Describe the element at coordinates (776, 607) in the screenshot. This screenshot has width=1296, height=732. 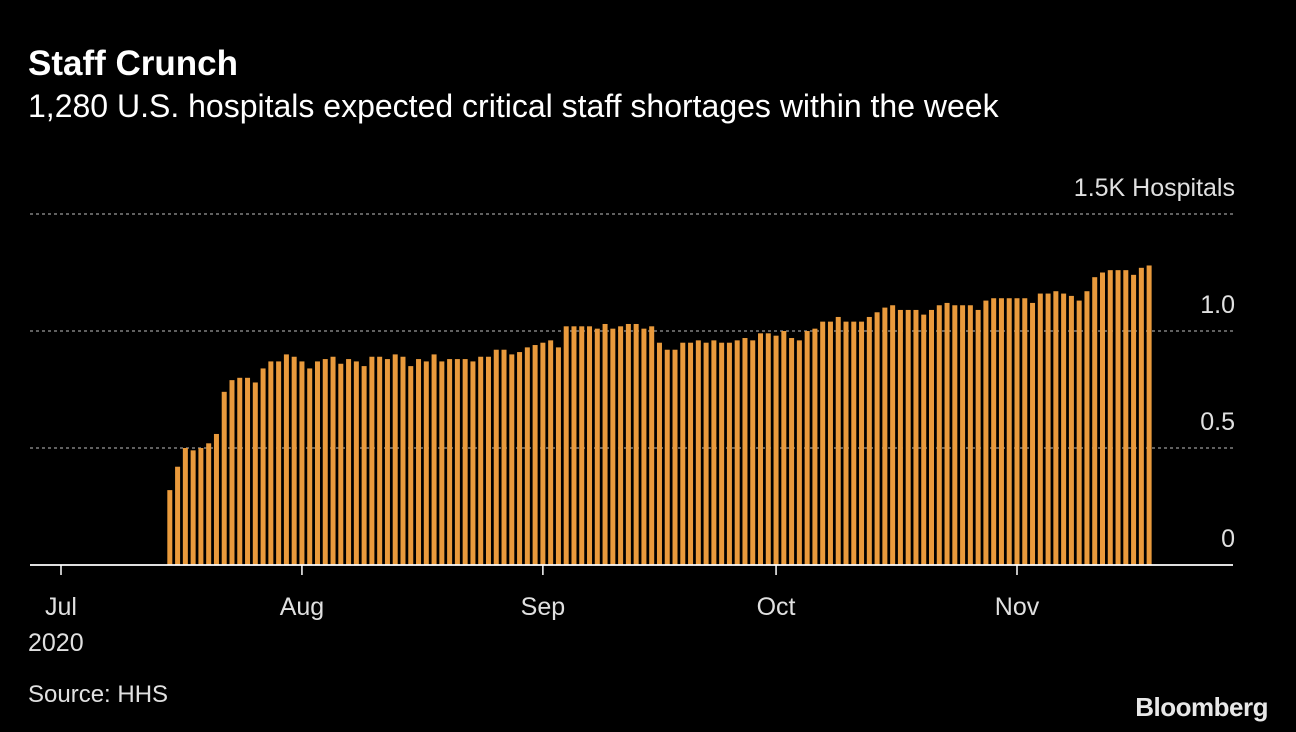
I see `x-tick-label: Oct` at that location.